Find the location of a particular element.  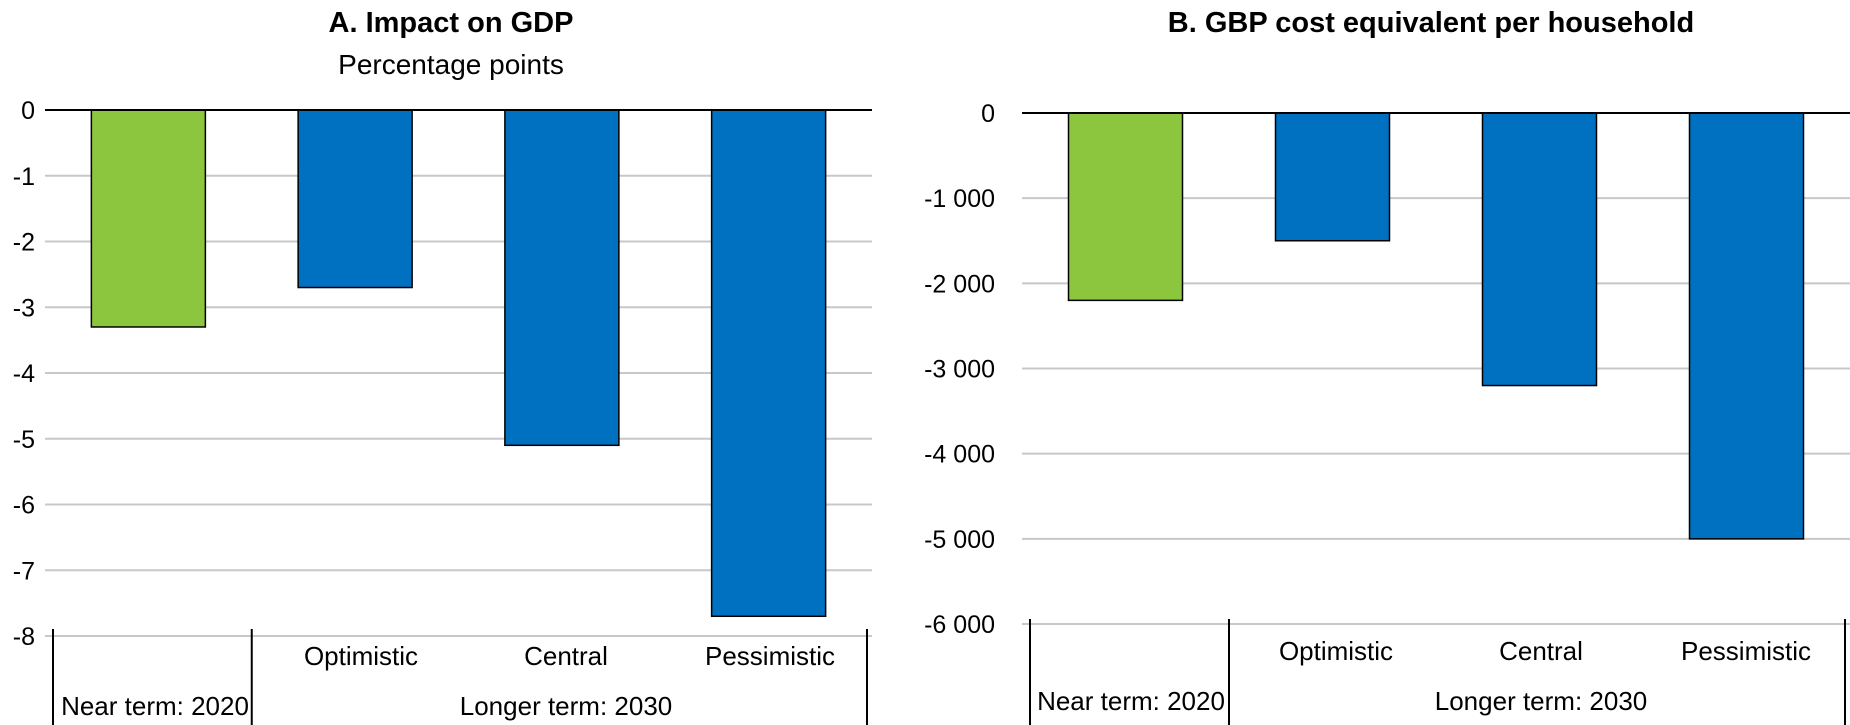

panel-b-category-central: Central is located at coordinates (1541, 651).